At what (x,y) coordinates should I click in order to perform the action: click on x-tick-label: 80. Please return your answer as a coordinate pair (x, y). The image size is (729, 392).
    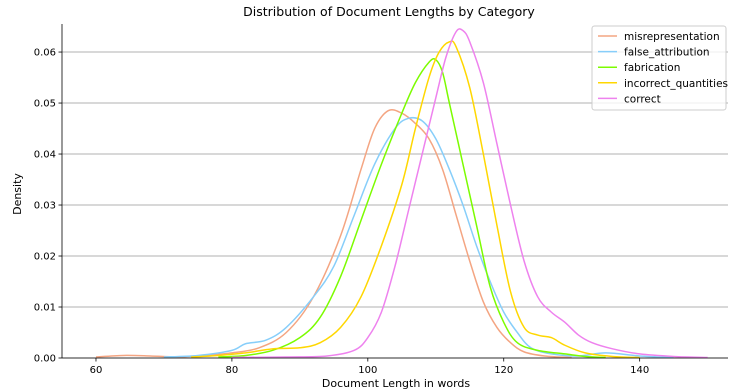
    Looking at the image, I should click on (232, 370).